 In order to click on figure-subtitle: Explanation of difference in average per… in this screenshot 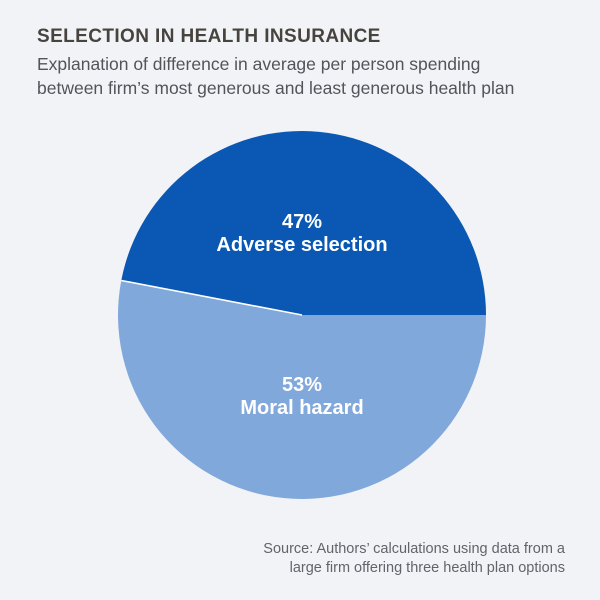, I will do `click(275, 76)`.